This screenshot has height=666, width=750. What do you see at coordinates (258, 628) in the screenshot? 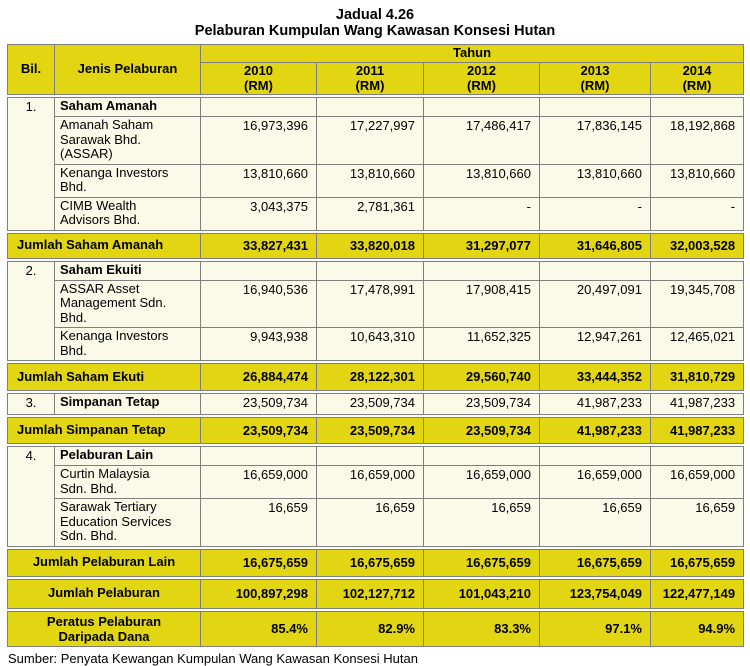
I see `value-cell: 85.4%` at bounding box center [258, 628].